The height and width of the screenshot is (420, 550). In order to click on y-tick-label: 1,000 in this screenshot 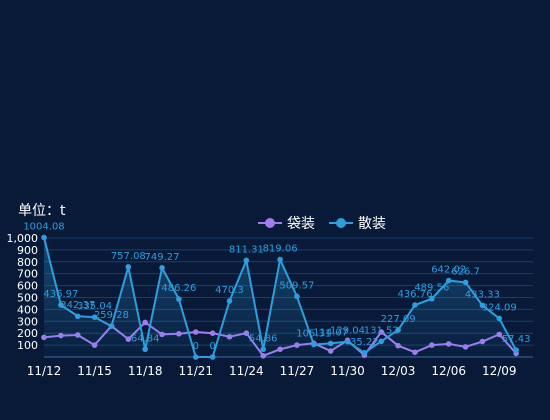, I will do `click(23, 238)`.